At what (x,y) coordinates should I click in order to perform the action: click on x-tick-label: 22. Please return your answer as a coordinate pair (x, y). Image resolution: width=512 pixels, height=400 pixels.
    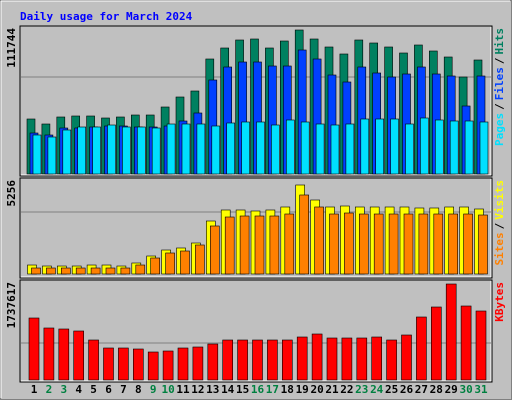
    Looking at the image, I should click on (346, 389).